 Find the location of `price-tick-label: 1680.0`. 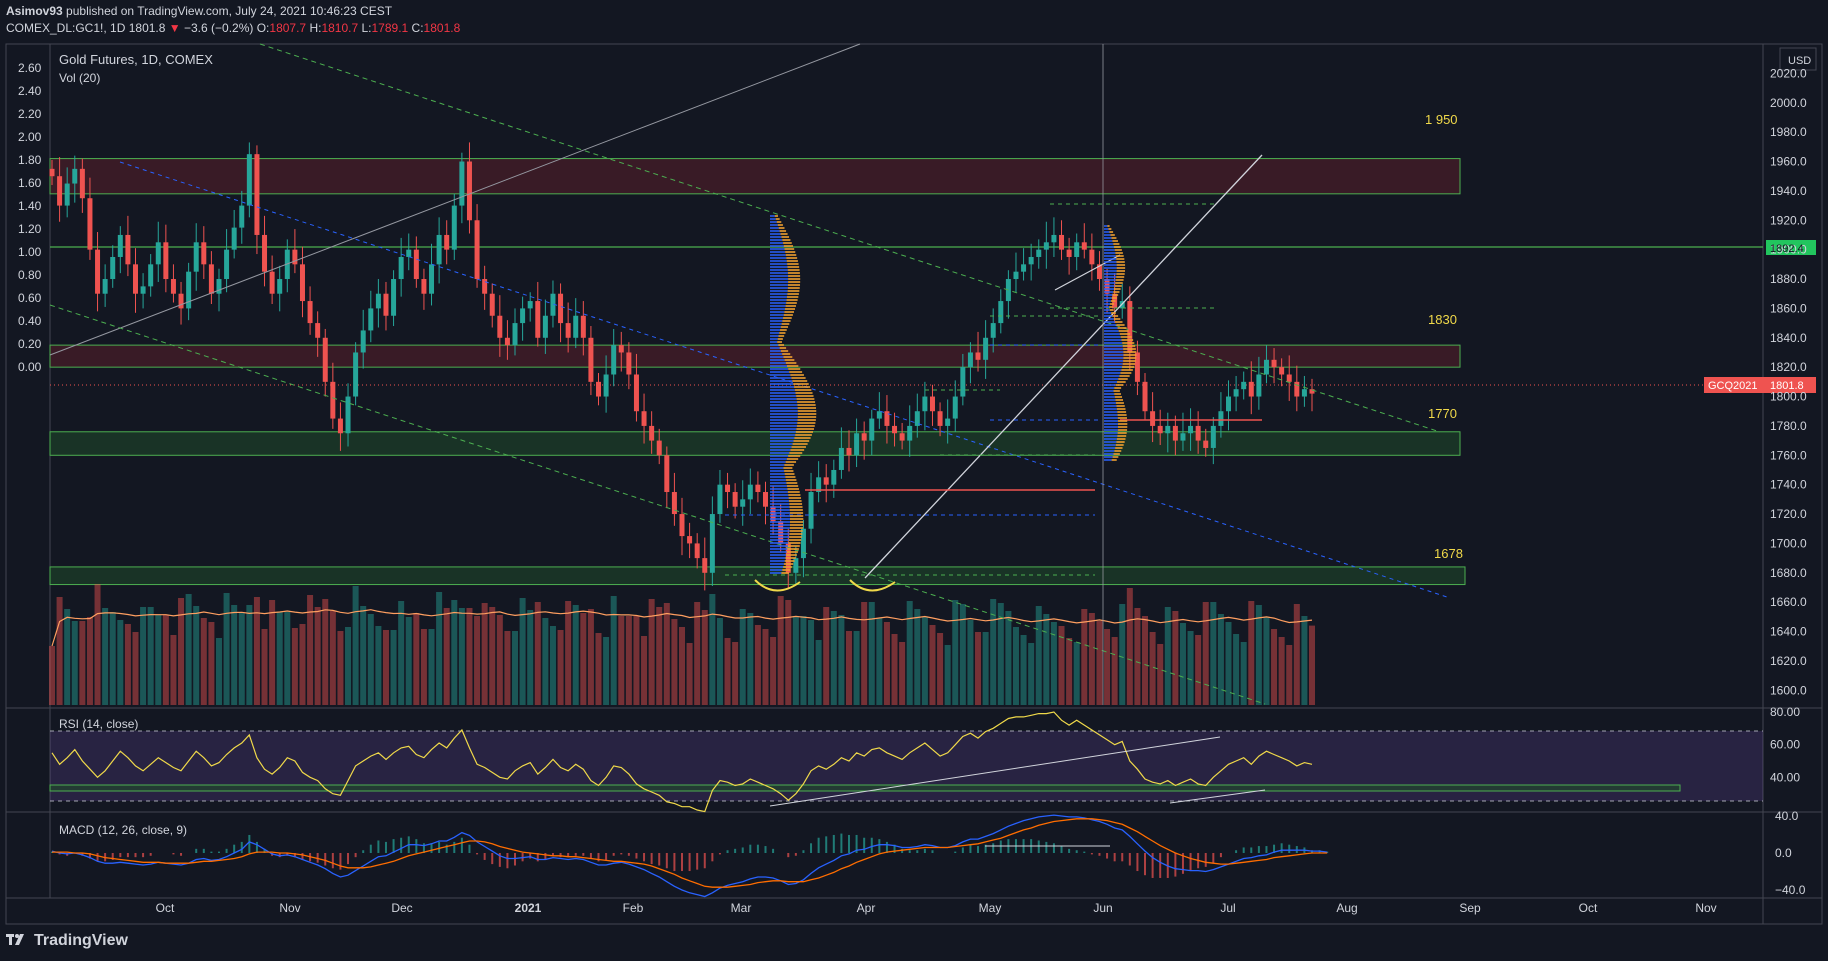

price-tick-label: 1680.0 is located at coordinates (1788, 573).